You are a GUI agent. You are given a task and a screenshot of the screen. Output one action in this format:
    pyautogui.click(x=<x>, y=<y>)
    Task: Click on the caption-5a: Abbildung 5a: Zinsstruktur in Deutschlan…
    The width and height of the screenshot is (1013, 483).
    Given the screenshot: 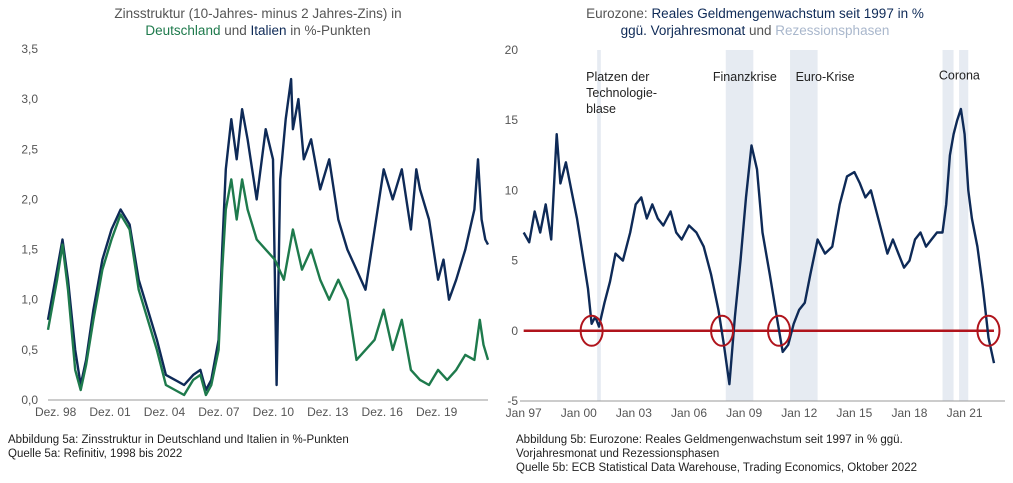 What is the action you would take?
    pyautogui.click(x=248, y=447)
    